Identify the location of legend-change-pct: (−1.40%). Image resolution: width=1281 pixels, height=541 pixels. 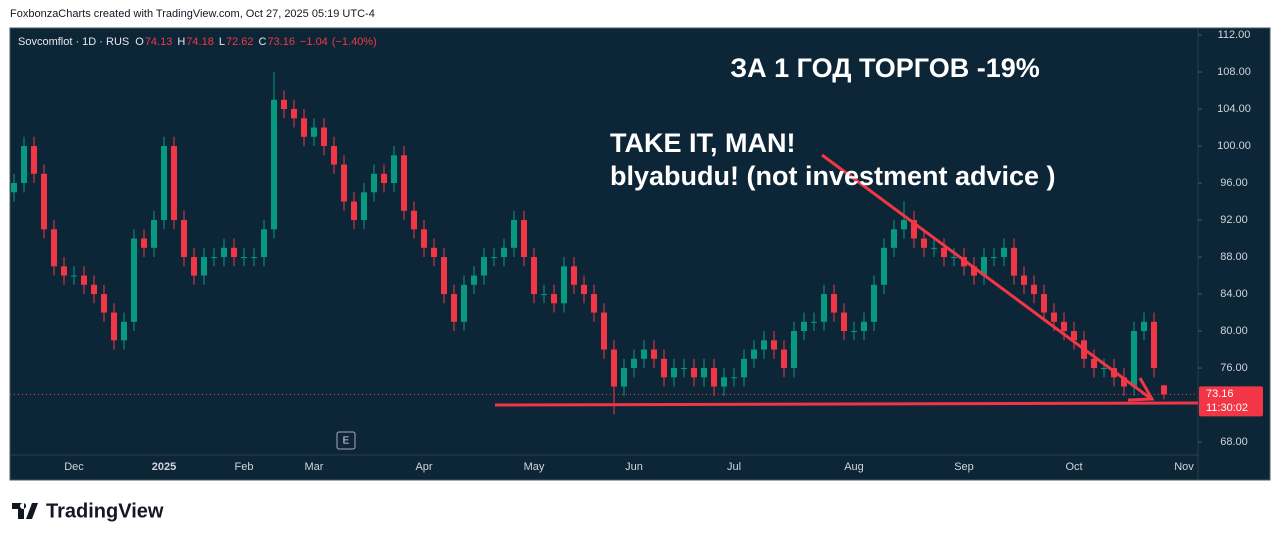
(354, 42).